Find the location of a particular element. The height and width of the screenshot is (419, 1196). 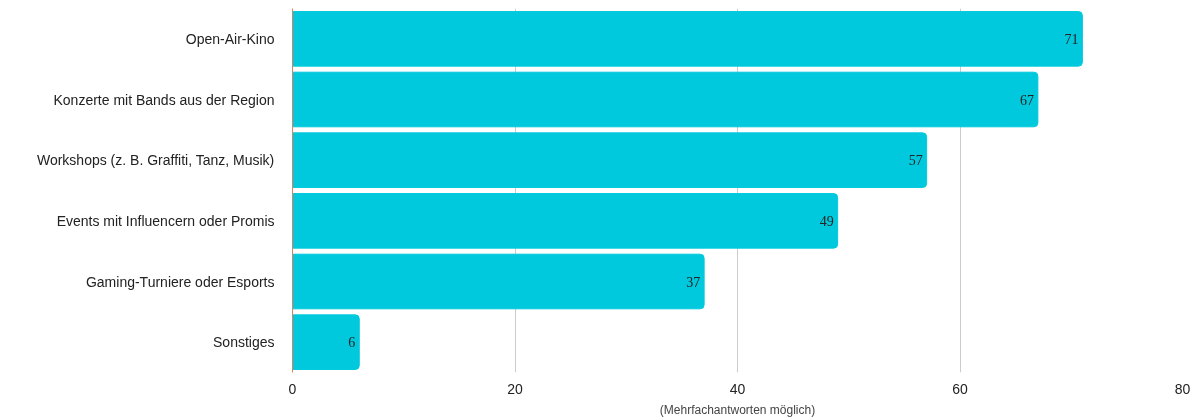

x-tick-label: 60 is located at coordinates (960, 388).